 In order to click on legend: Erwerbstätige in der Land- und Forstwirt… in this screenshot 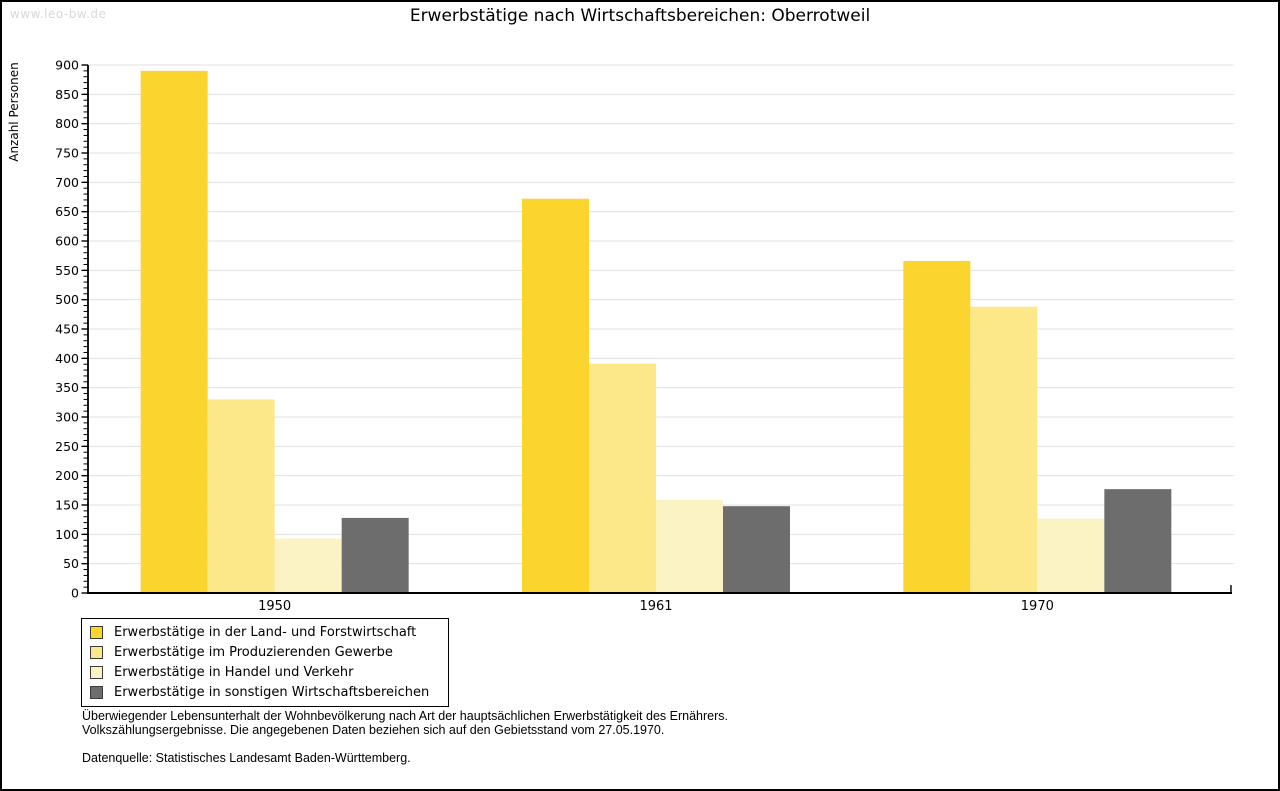, I will do `click(265, 662)`.